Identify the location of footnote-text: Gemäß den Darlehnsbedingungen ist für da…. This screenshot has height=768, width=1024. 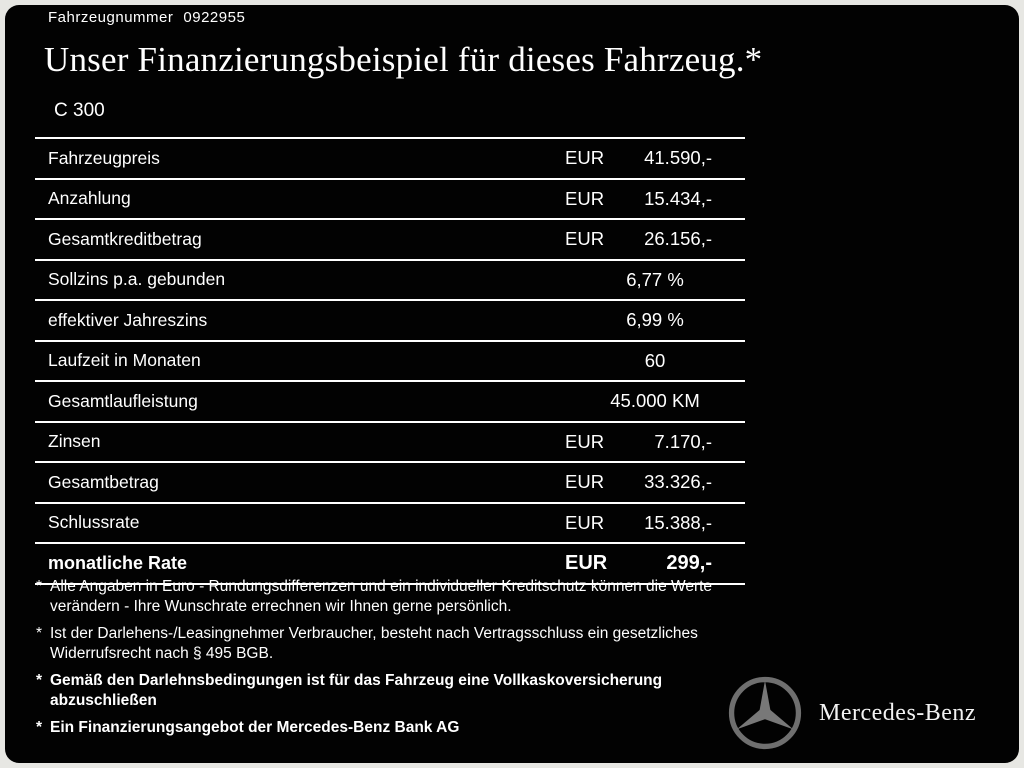
(356, 690).